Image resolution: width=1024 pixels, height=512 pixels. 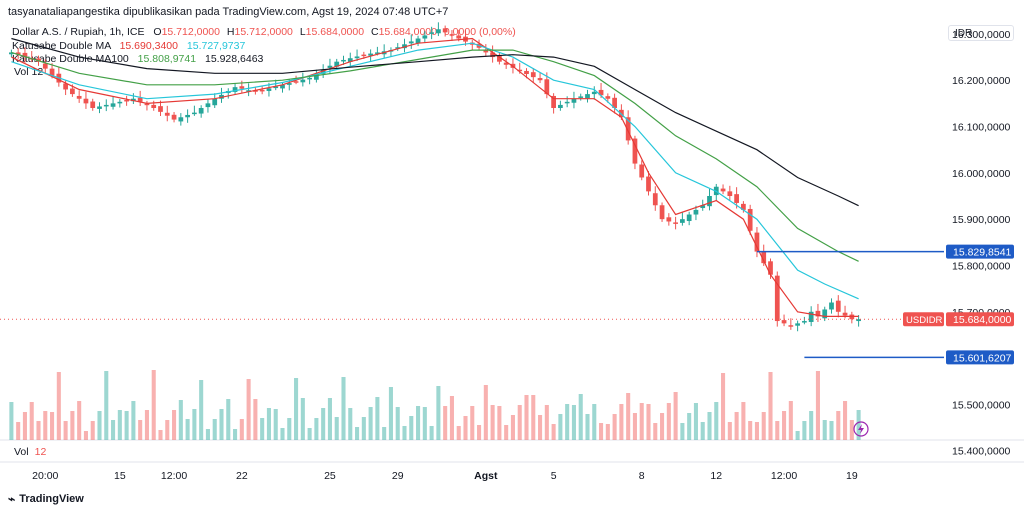 I want to click on x-tick-label: 5, so click(x=554, y=476).